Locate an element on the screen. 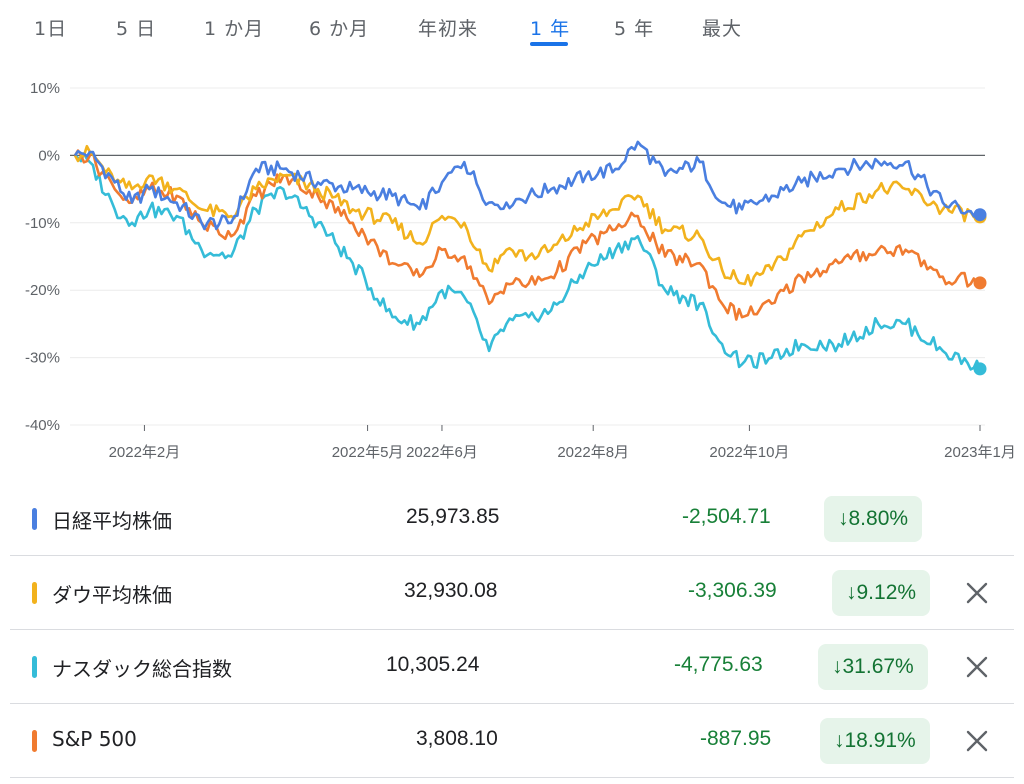 The image size is (1024, 784). y-tick-label: -30% is located at coordinates (42, 358).